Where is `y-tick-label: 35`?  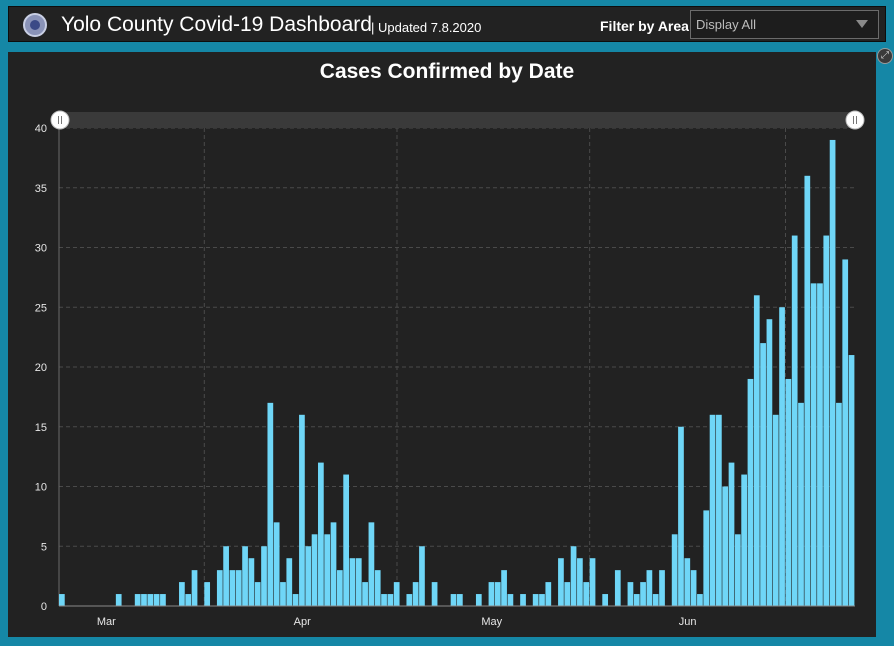 y-tick-label: 35 is located at coordinates (41, 189).